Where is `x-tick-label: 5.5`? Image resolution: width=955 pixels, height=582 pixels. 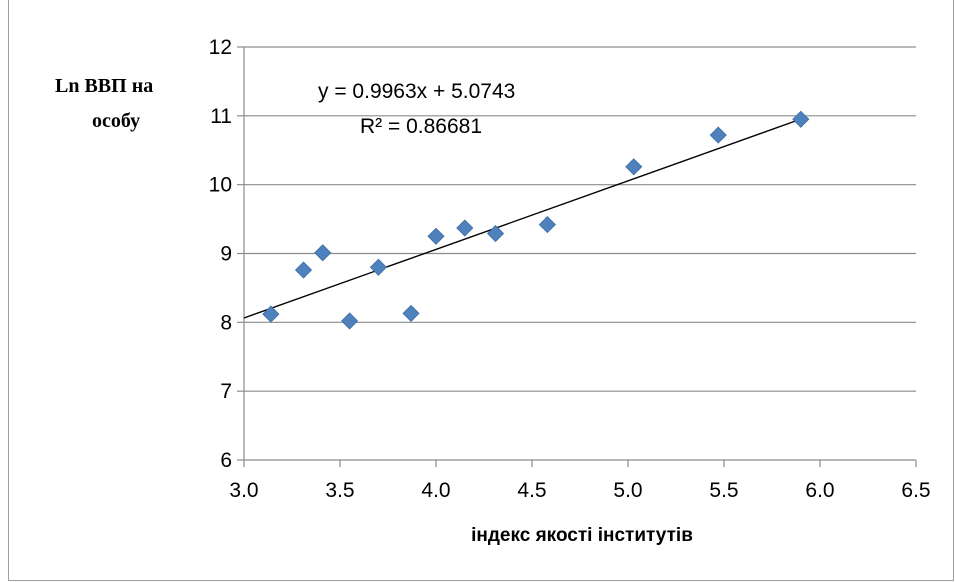
x-tick-label: 5.5 is located at coordinates (723, 490).